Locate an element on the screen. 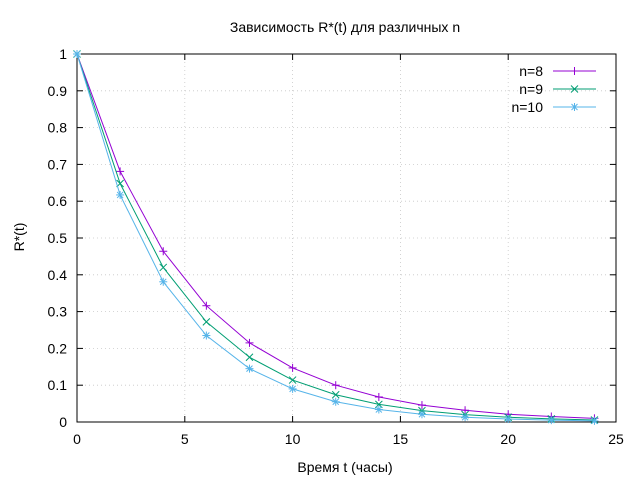 This screenshot has width=640, height=480. y-tick-label: 0.8 is located at coordinates (58, 128).